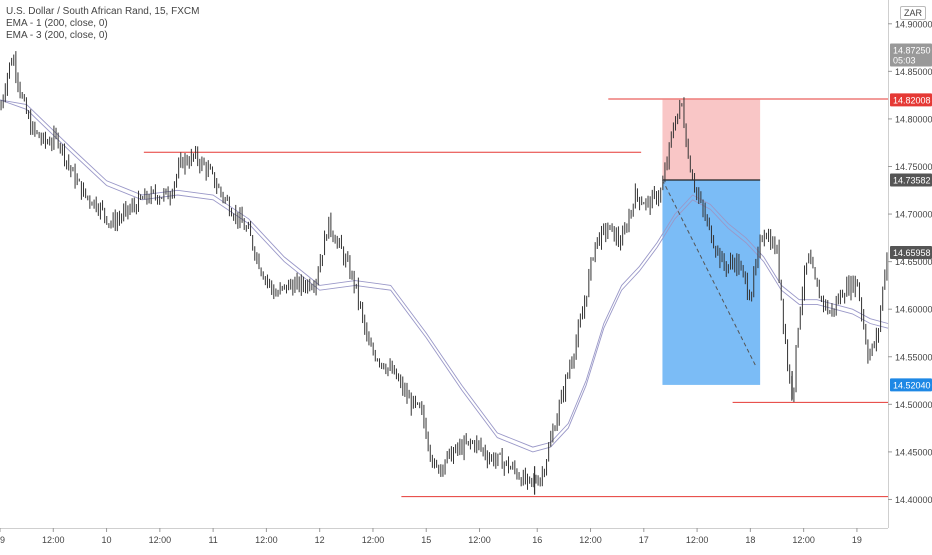 The height and width of the screenshot is (555, 932). I want to click on price-tick-label: 14.70000, so click(913, 215).